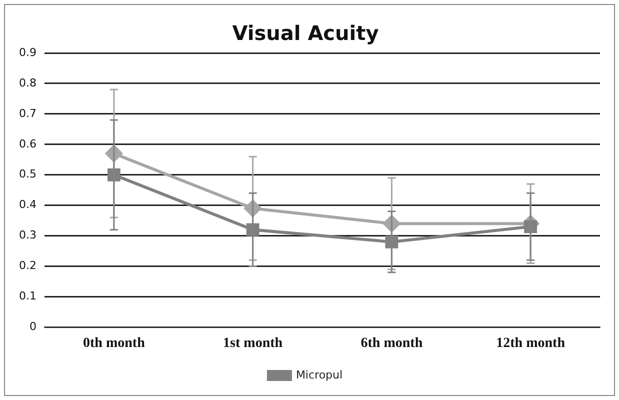  I want to click on y-tick-label: 0.6, so click(27, 143).